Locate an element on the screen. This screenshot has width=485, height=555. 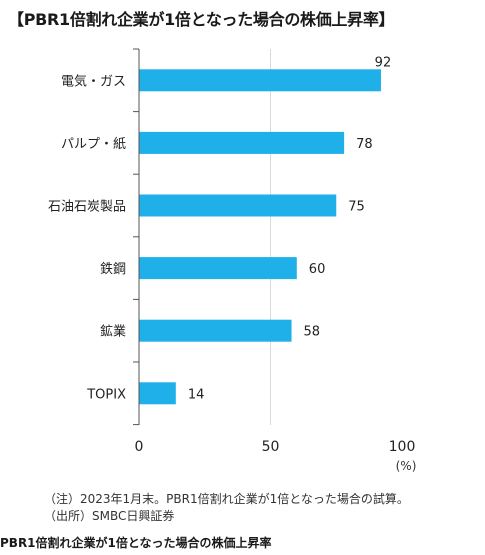
category-label: TOPIX is located at coordinates (106, 394).